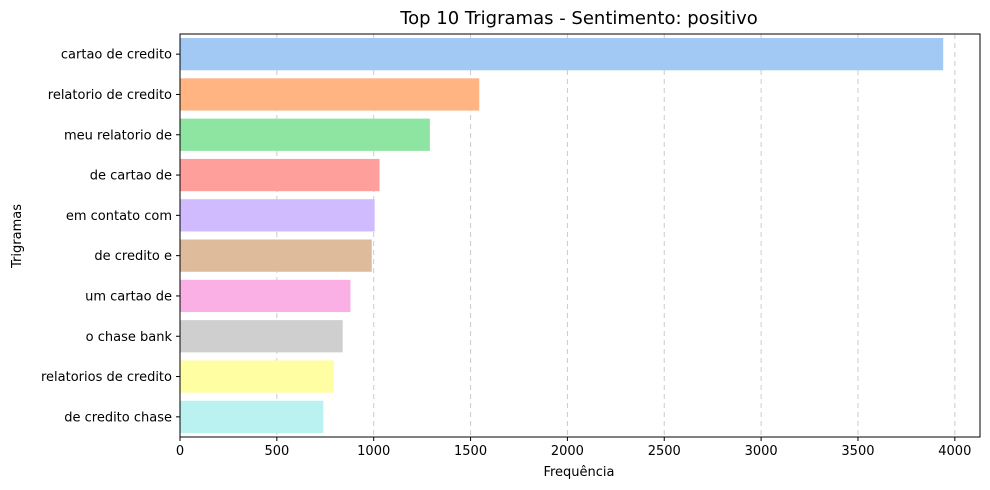 This screenshot has height=490, width=990. Describe the element at coordinates (578, 18) in the screenshot. I see `chart-title: Top 10 Trigramas - Sentimento: positivo` at that location.